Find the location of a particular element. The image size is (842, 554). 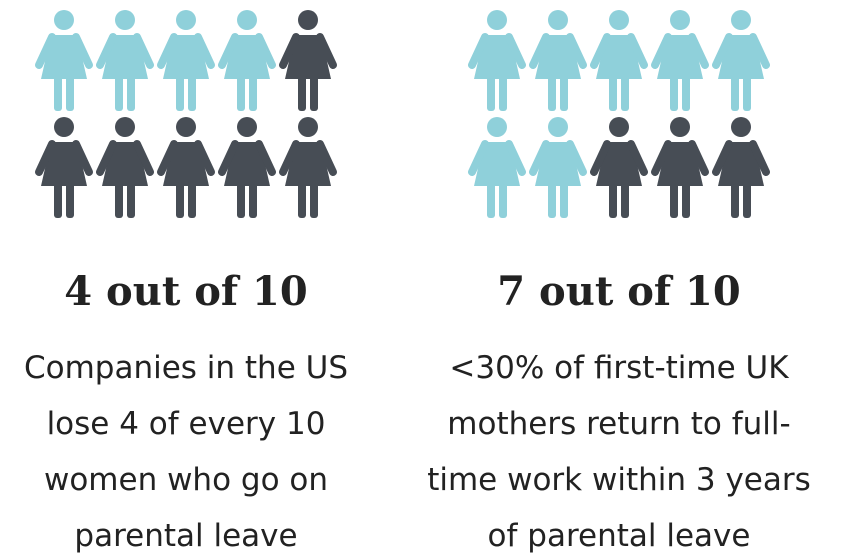

caption-line: of parental leave is located at coordinates (619, 536).